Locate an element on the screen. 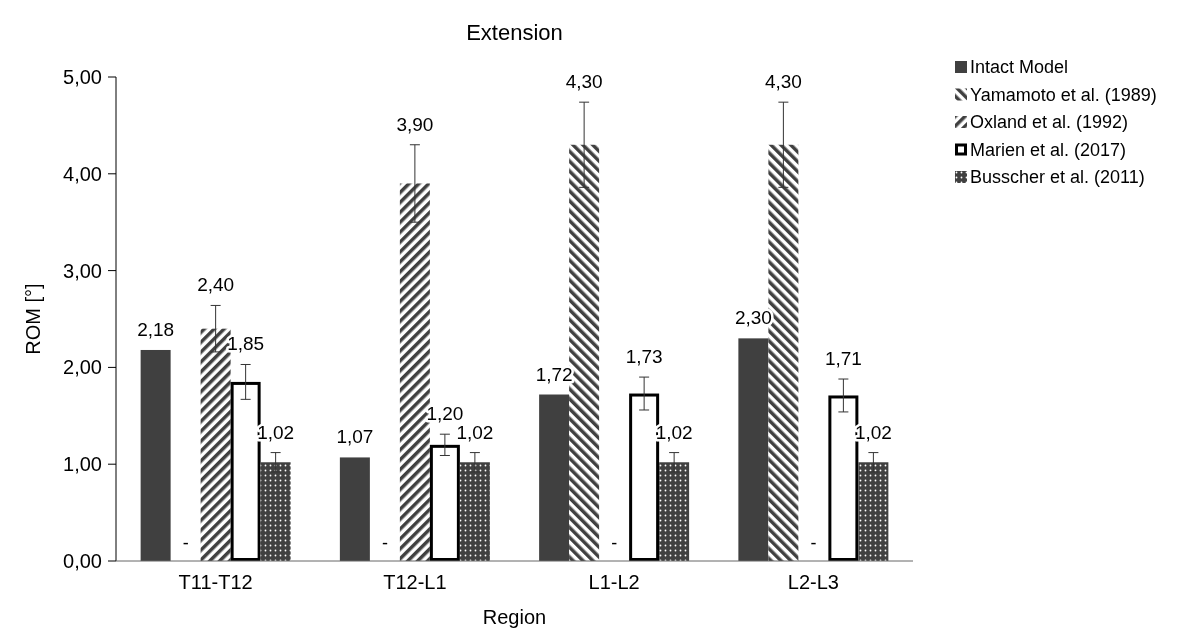  x-tick-label: T12-L1 is located at coordinates (415, 582).